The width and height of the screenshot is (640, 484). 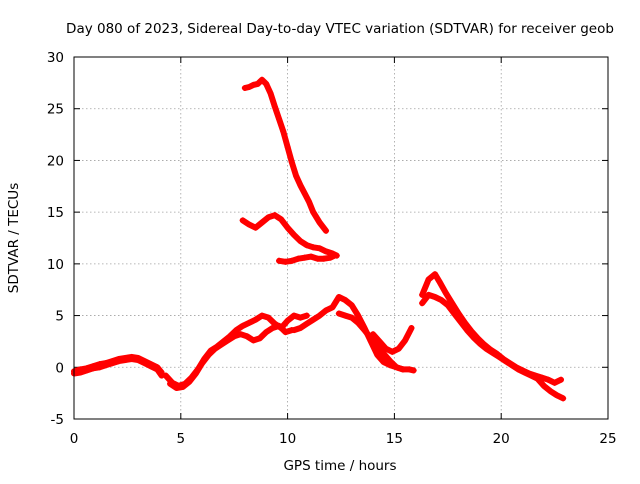 What do you see at coordinates (55, 213) in the screenshot?
I see `y-tick-label: 15` at bounding box center [55, 213].